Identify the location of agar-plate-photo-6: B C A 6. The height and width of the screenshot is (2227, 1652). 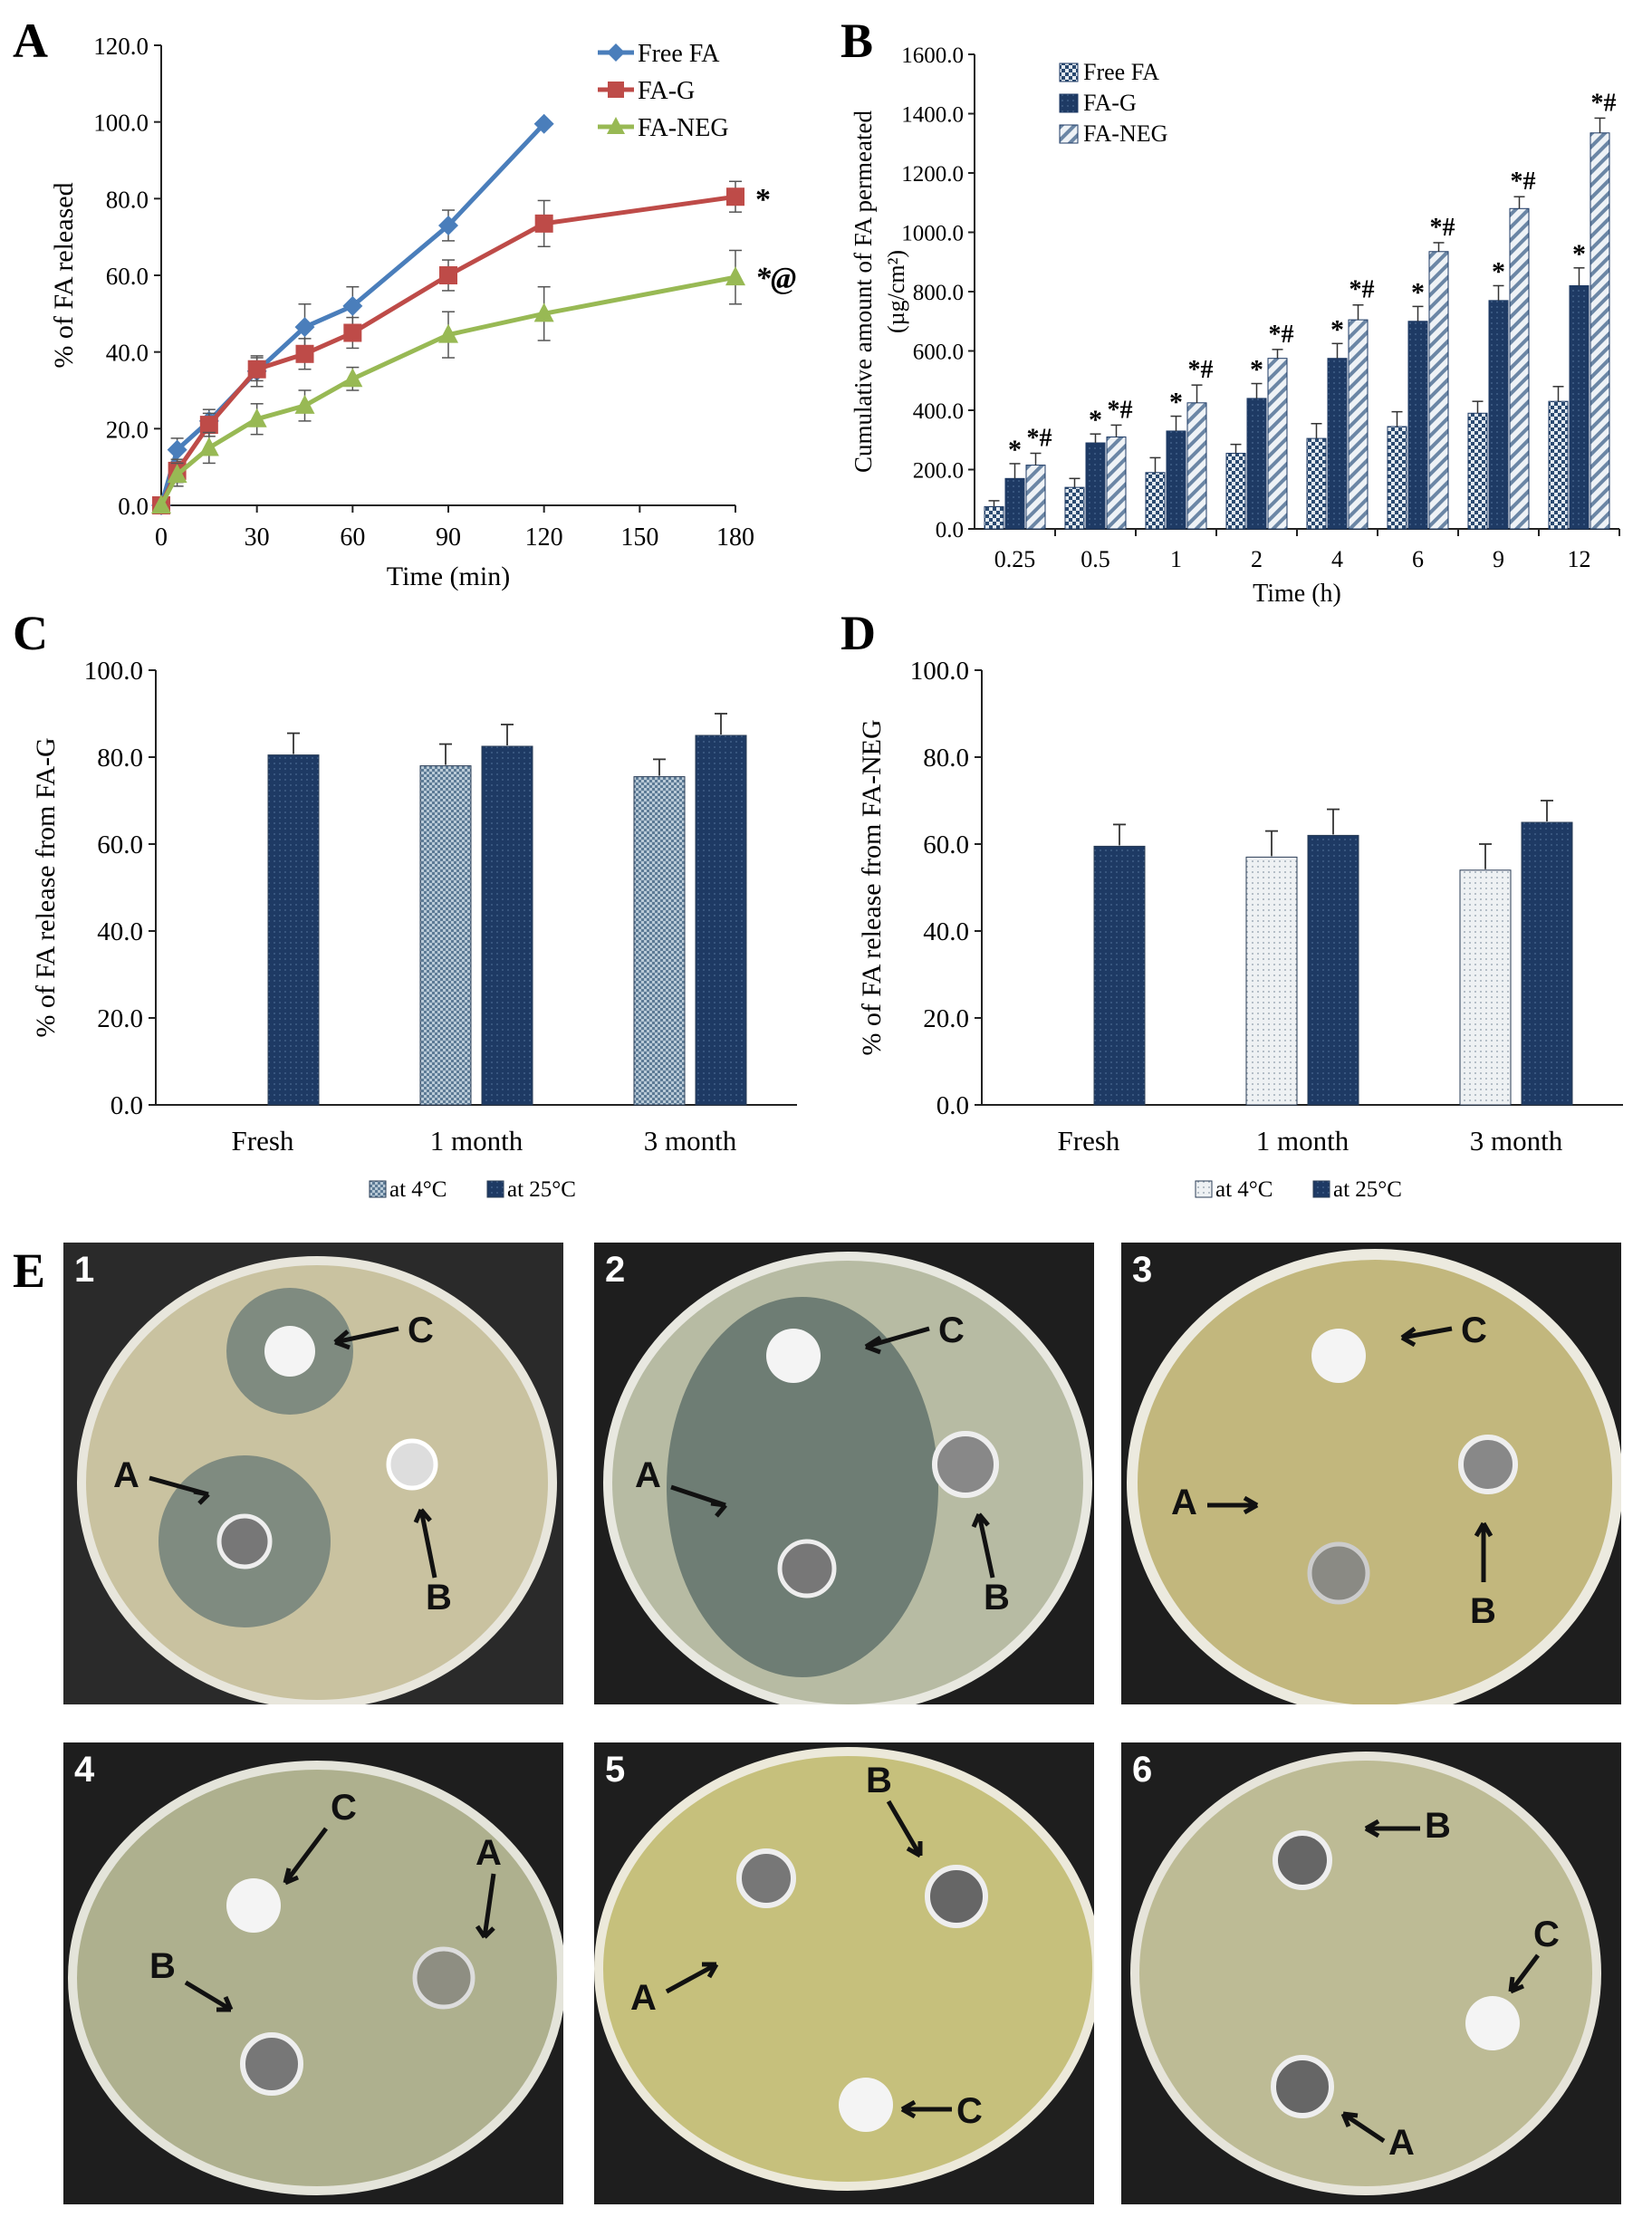
(1371, 1973).